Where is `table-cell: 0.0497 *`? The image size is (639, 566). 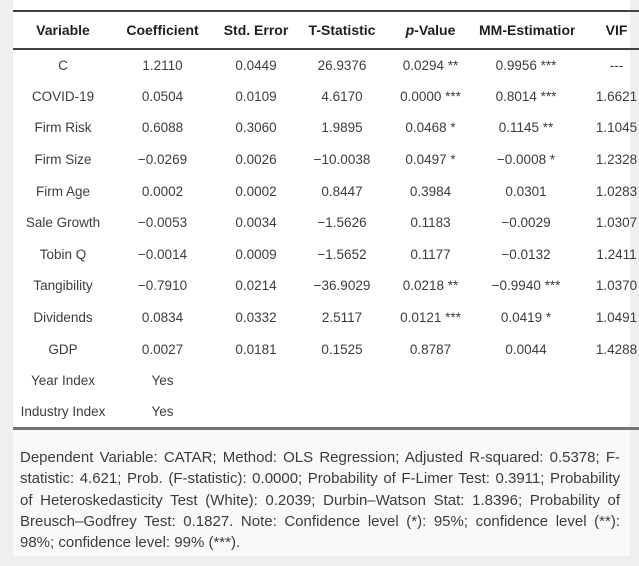
table-cell: 0.0497 * is located at coordinates (430, 160).